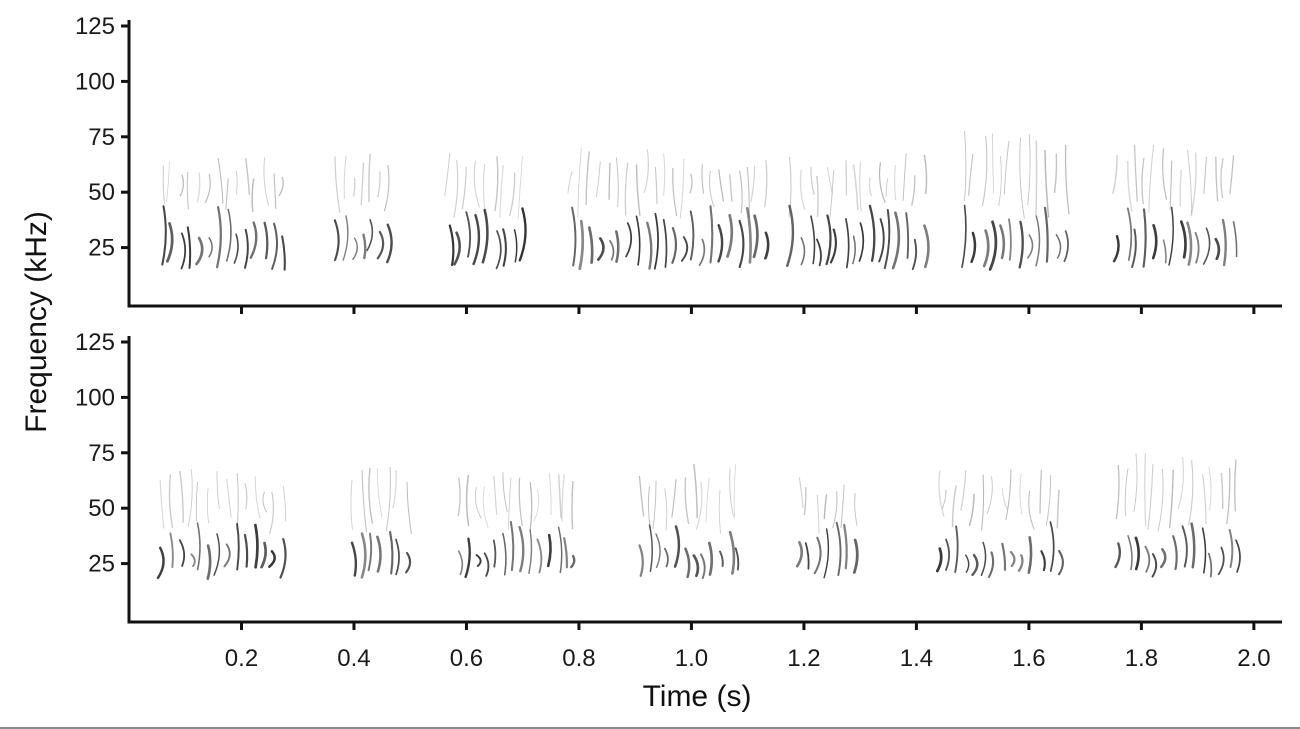  Describe the element at coordinates (1253, 658) in the screenshot. I see `x-tick-label: 2.0` at that location.